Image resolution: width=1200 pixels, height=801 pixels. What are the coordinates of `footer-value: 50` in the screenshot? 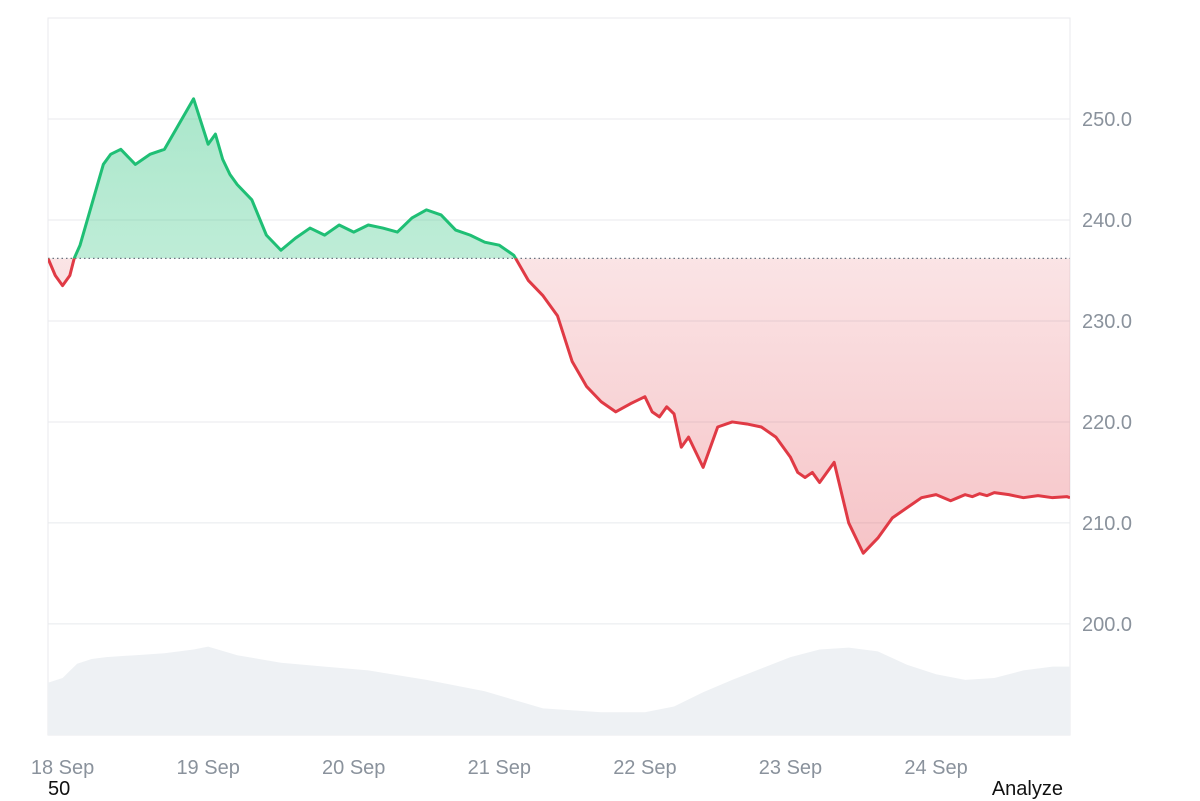 It's located at (59, 789).